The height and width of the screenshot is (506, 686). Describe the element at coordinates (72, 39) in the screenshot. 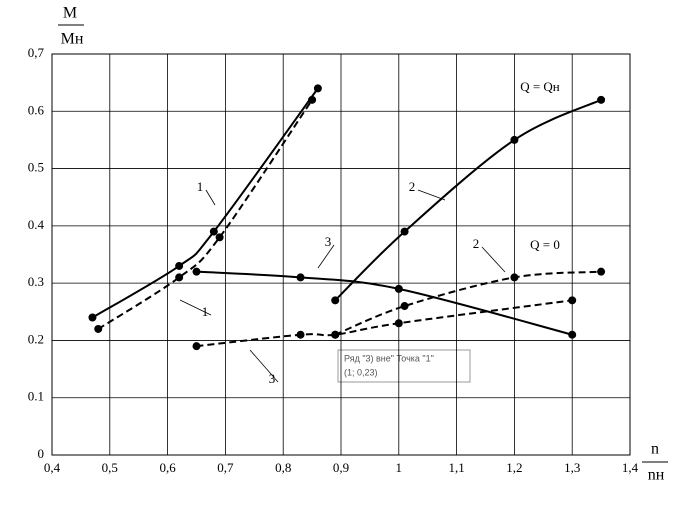

I see `y-label-denominator: Mн` at that location.